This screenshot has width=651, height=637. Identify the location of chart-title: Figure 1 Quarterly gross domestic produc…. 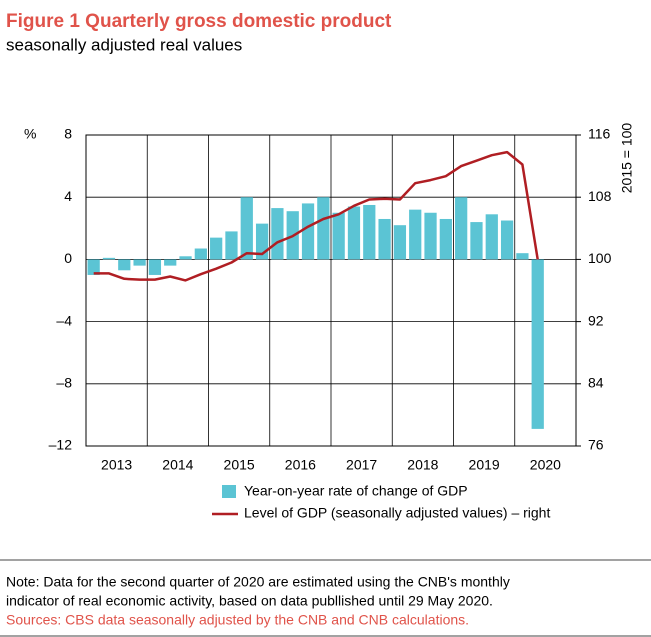
(199, 21).